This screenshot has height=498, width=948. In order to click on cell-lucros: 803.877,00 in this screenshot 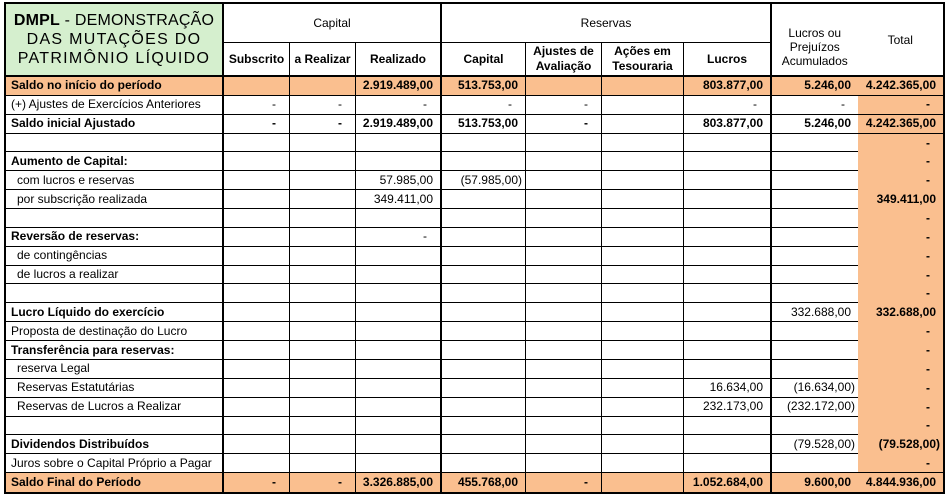, I will do `click(728, 86)`.